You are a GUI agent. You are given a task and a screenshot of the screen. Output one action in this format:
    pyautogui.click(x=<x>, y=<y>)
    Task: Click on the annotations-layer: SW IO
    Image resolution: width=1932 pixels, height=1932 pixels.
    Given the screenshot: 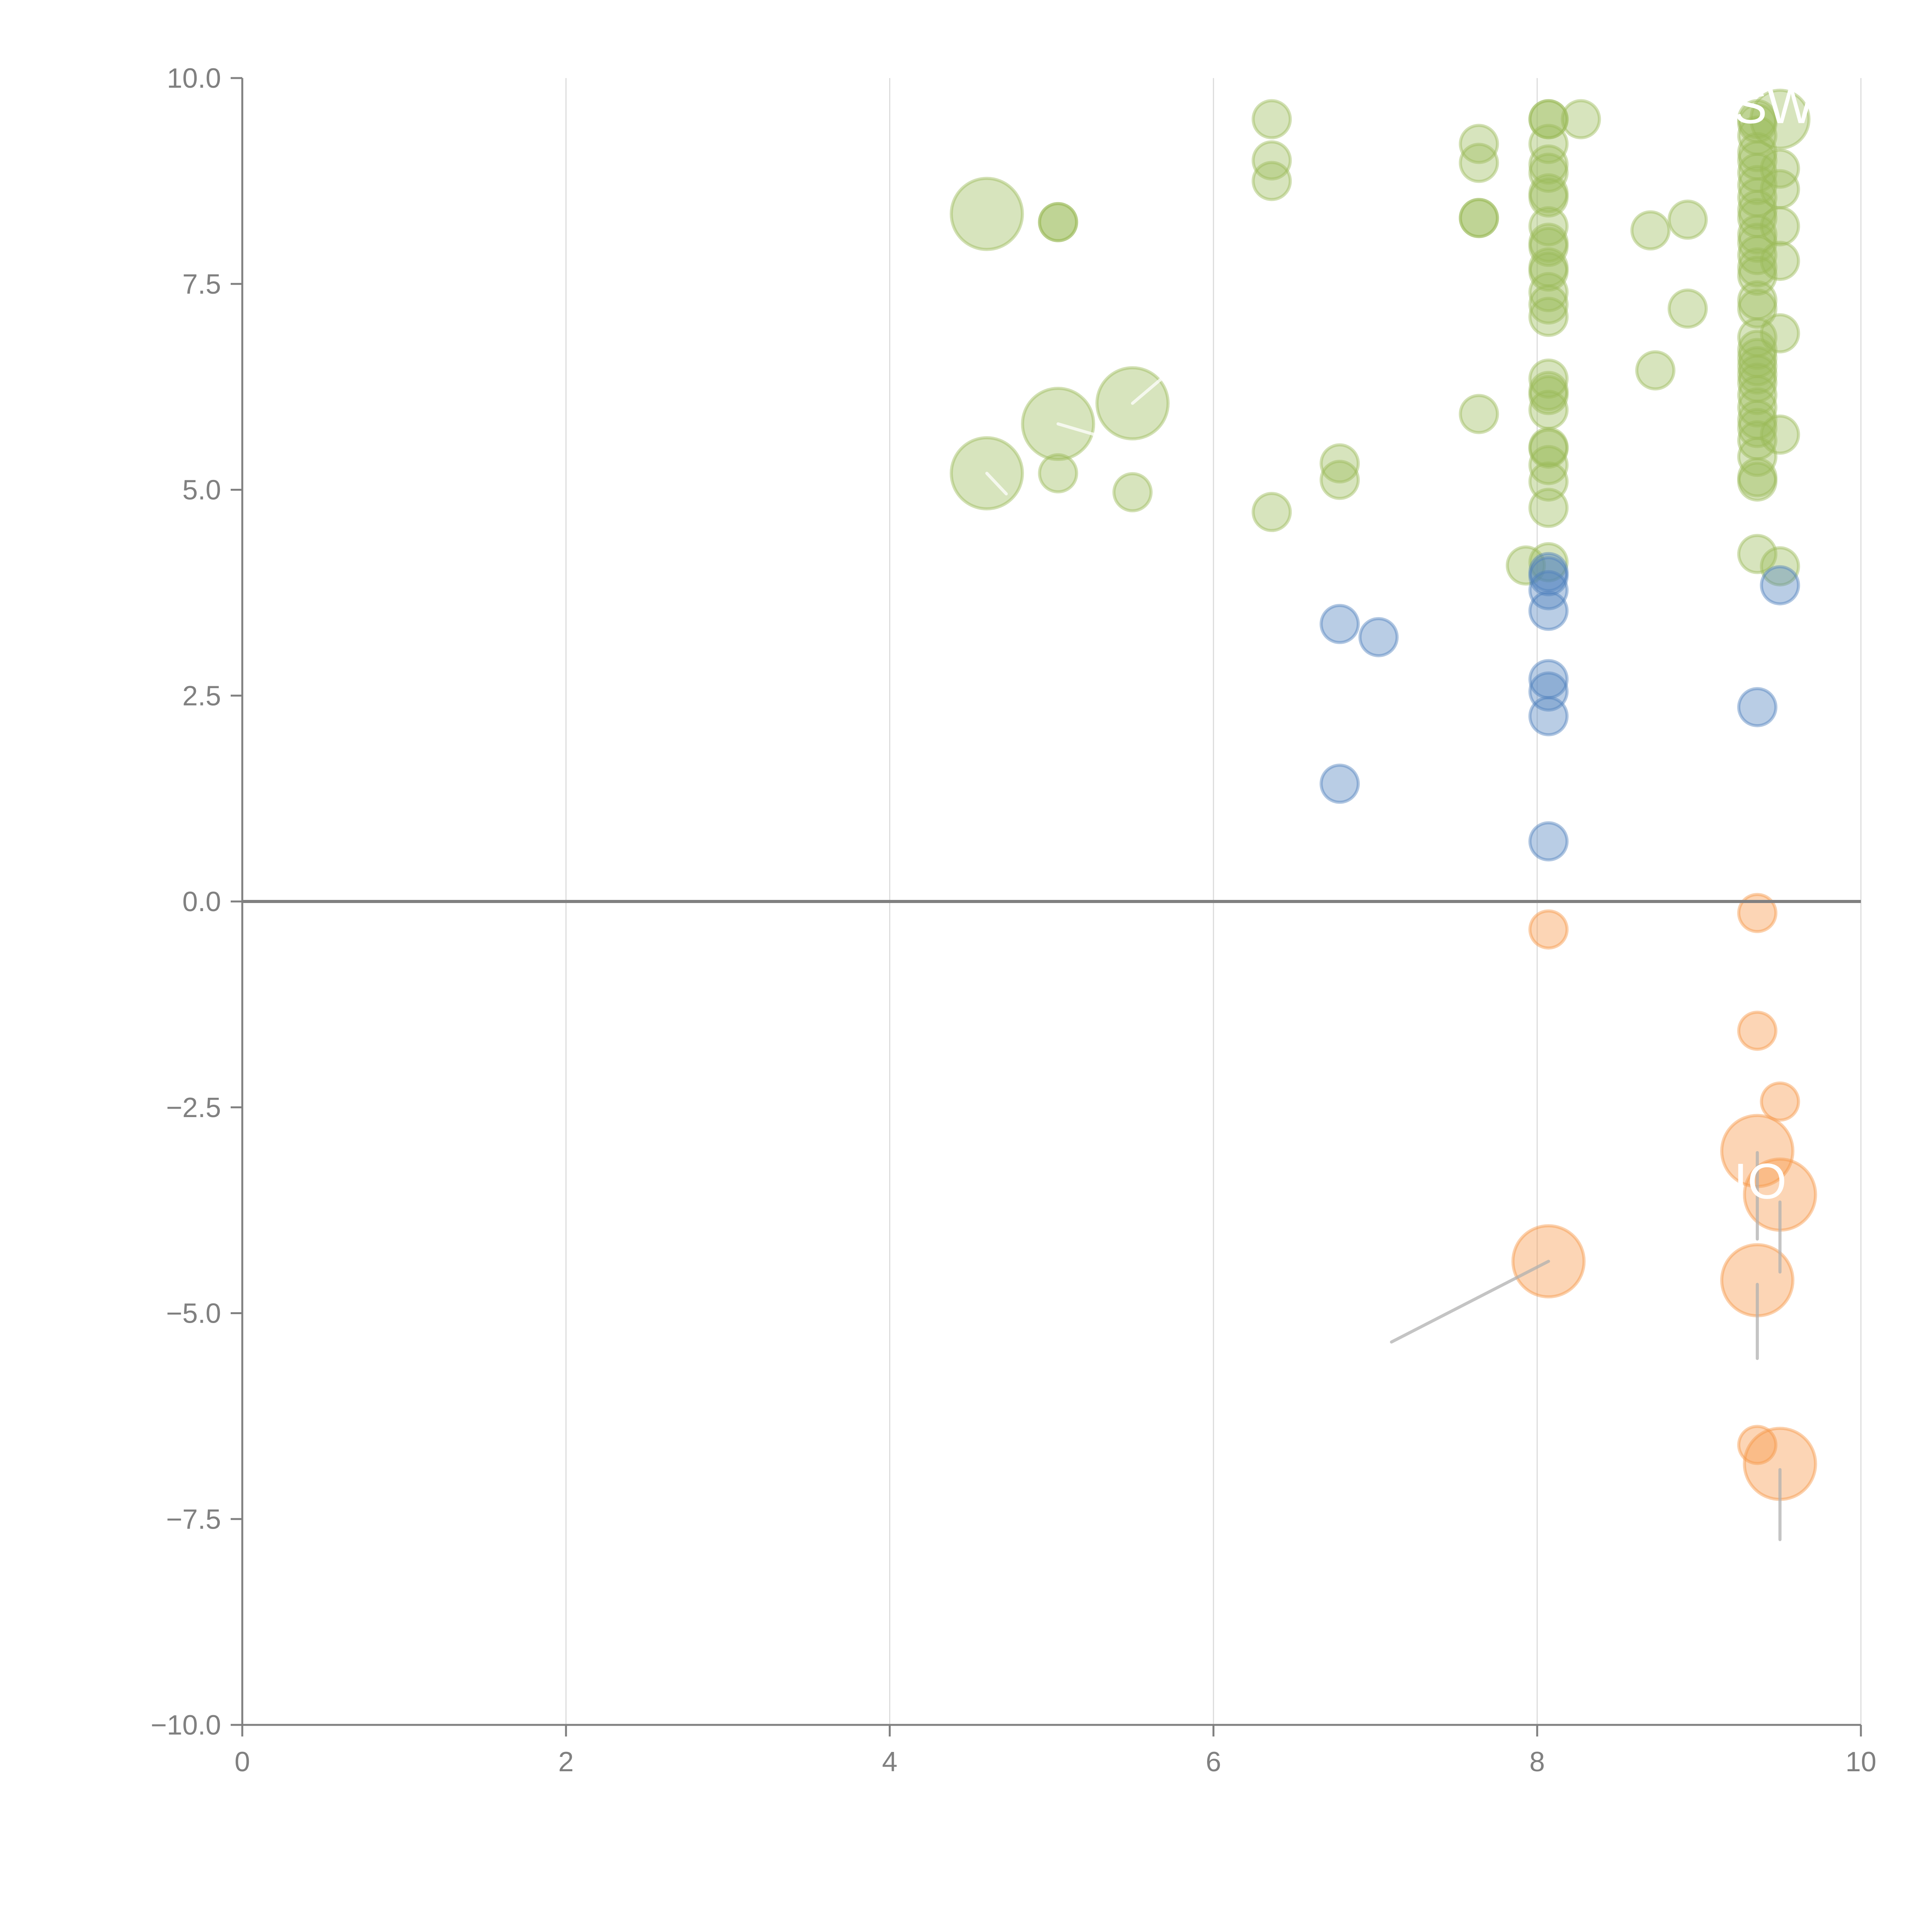 What is the action you would take?
    pyautogui.click(x=1774, y=643)
    